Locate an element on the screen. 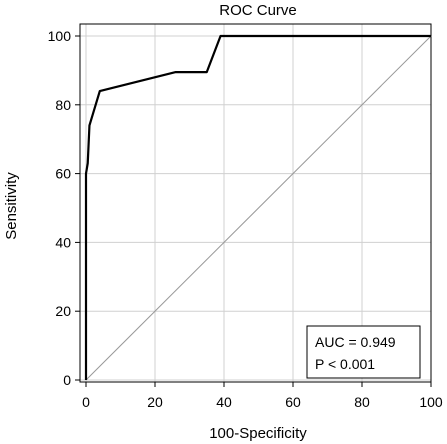 This screenshot has width=447, height=444. x-tick-label: 100 is located at coordinates (431, 402).